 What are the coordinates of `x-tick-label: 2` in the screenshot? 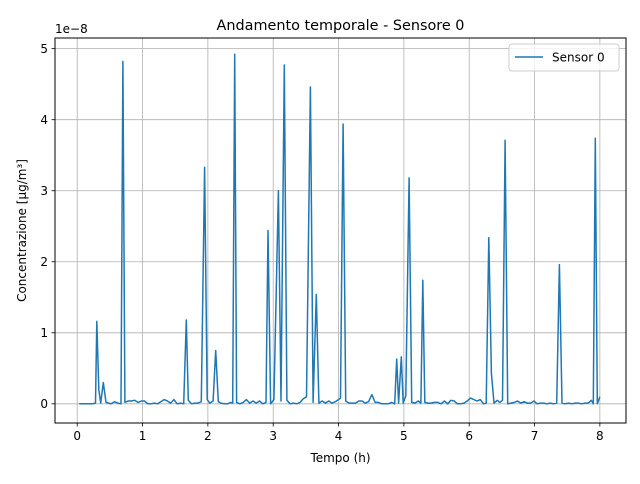 It's located at (208, 436).